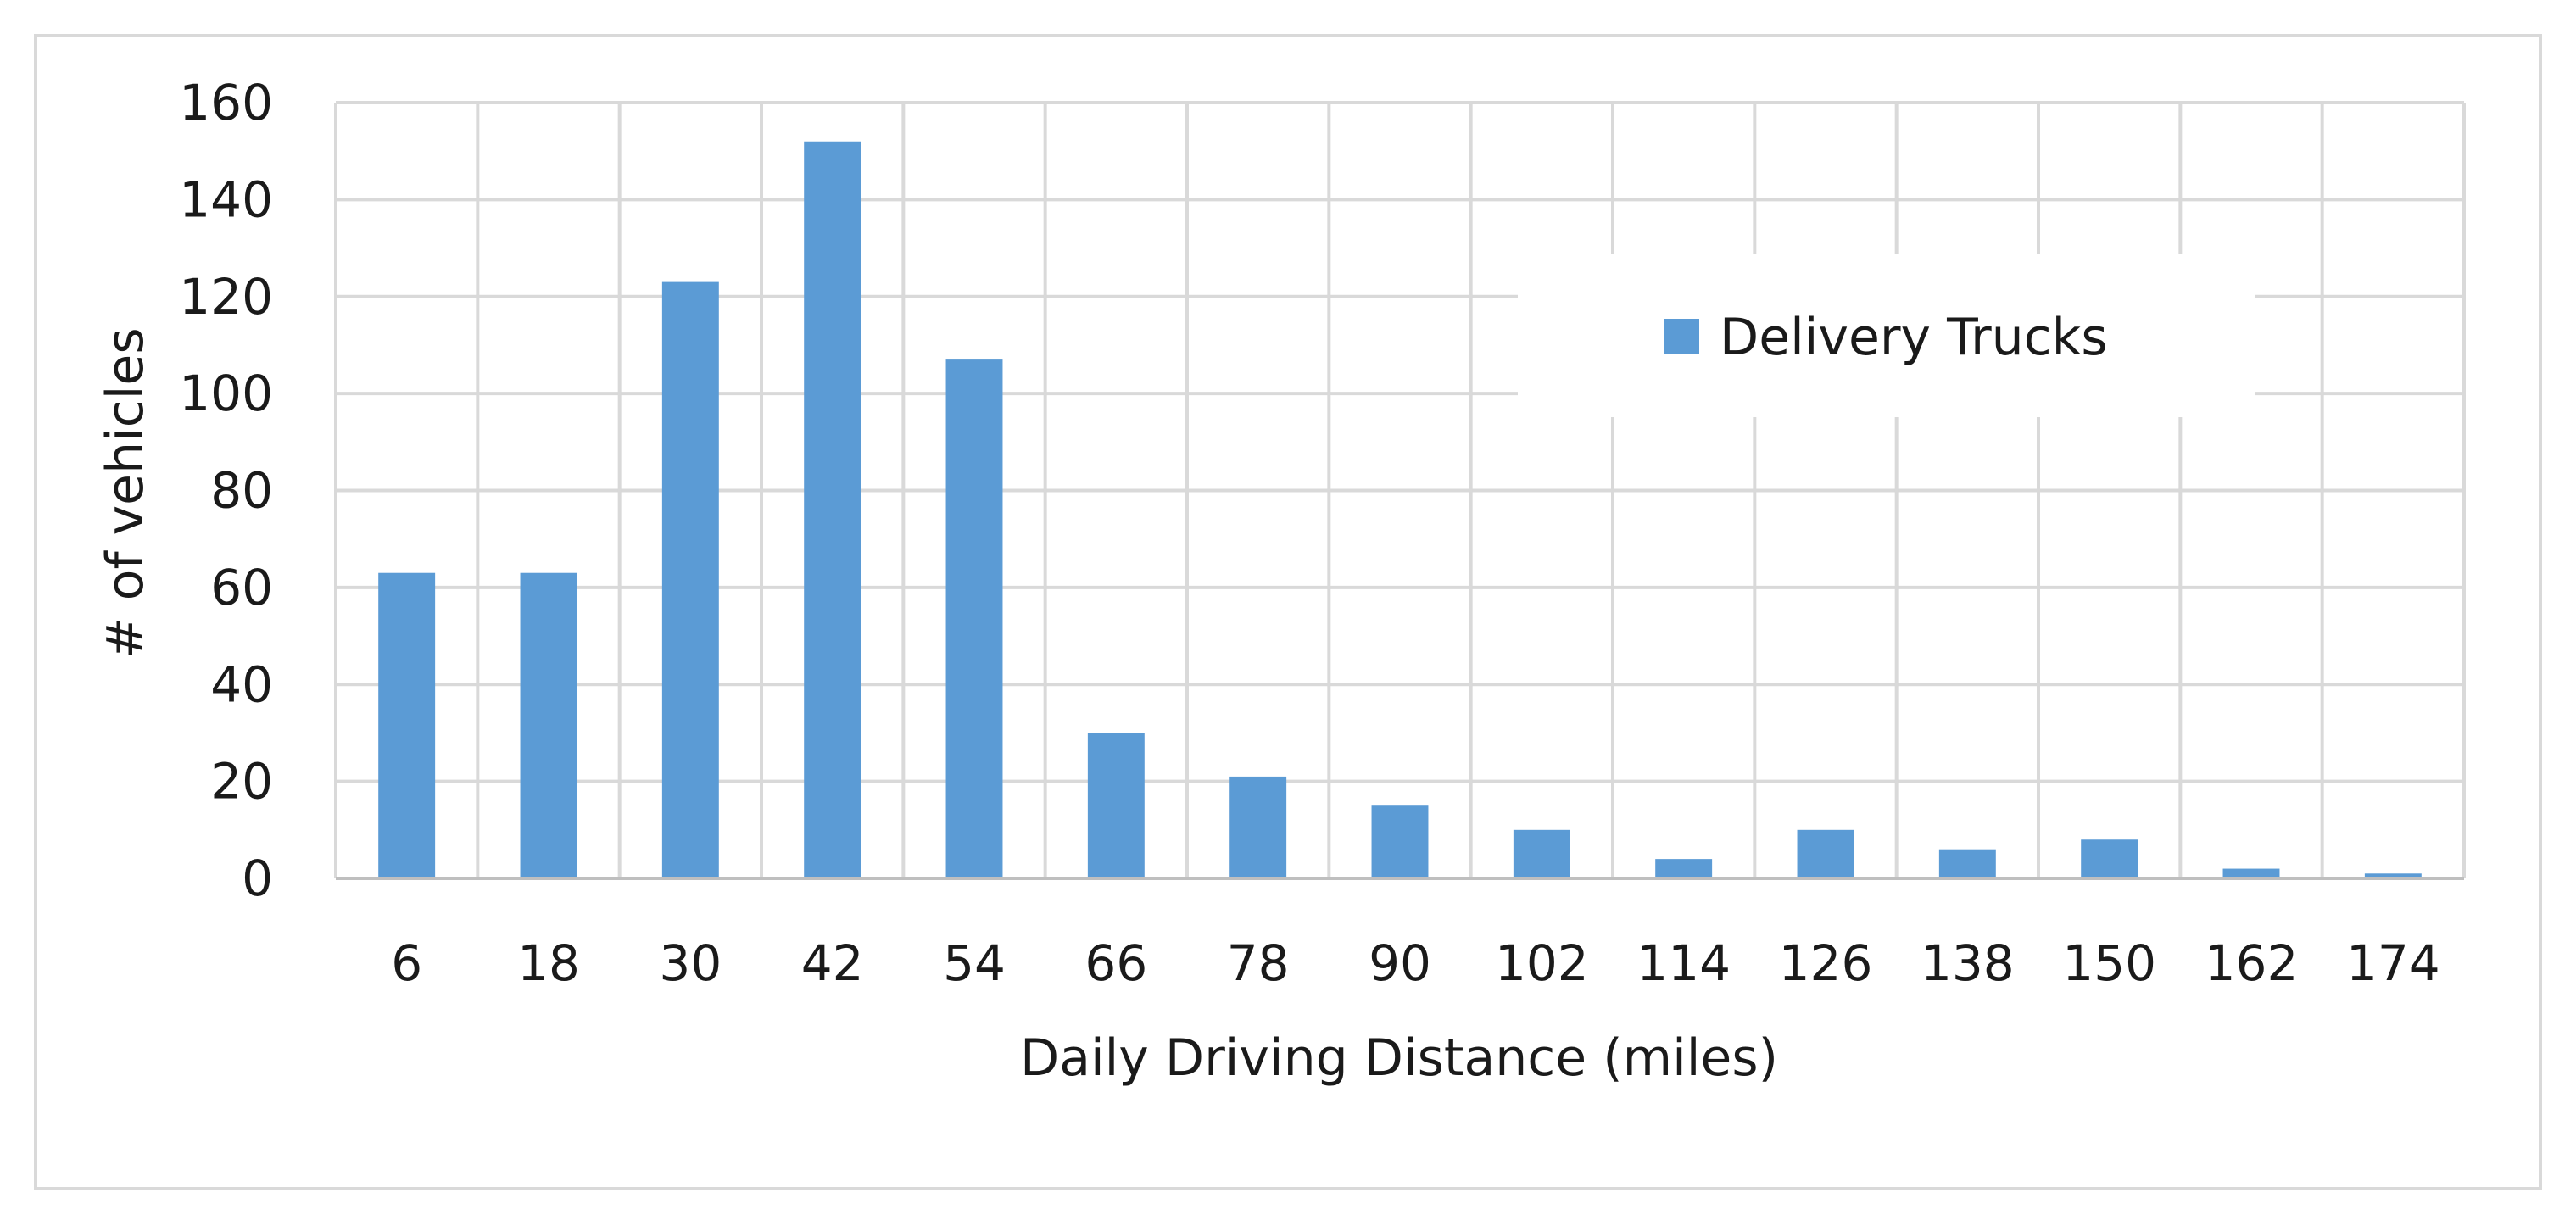  I want to click on x-tick-label-174: 174, so click(2393, 963).